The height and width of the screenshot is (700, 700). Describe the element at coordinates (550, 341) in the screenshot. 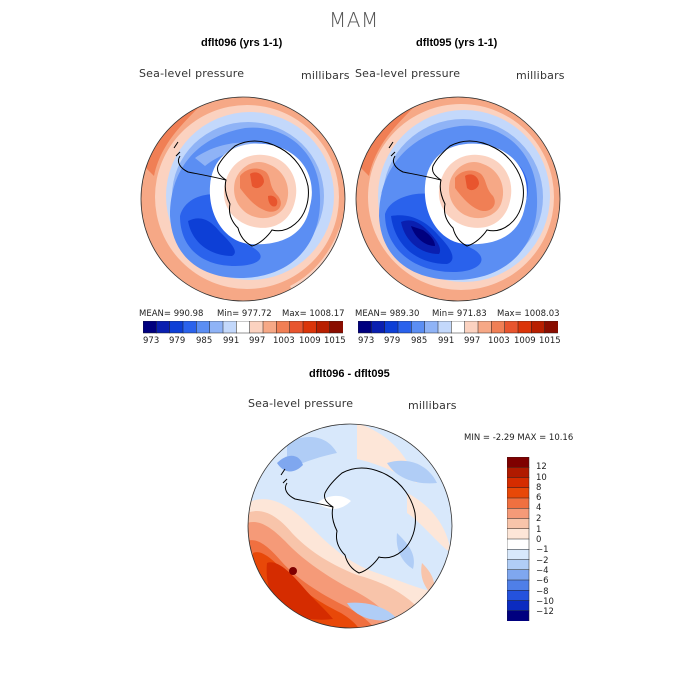

I see `panel2-tick-label: 1015` at that location.